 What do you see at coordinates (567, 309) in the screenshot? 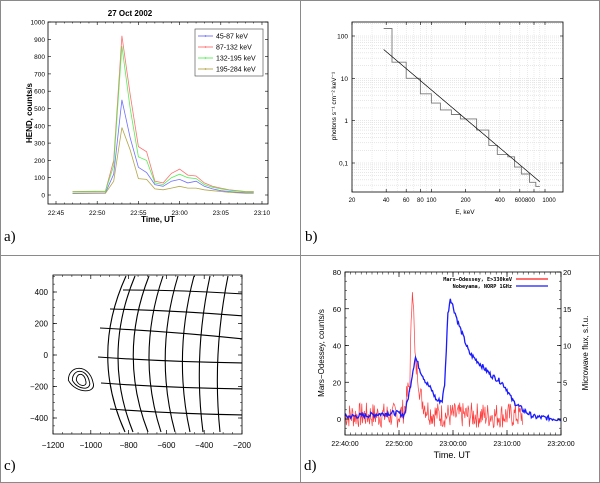
I see `plot-d-ytick-label-right: 15` at bounding box center [567, 309].